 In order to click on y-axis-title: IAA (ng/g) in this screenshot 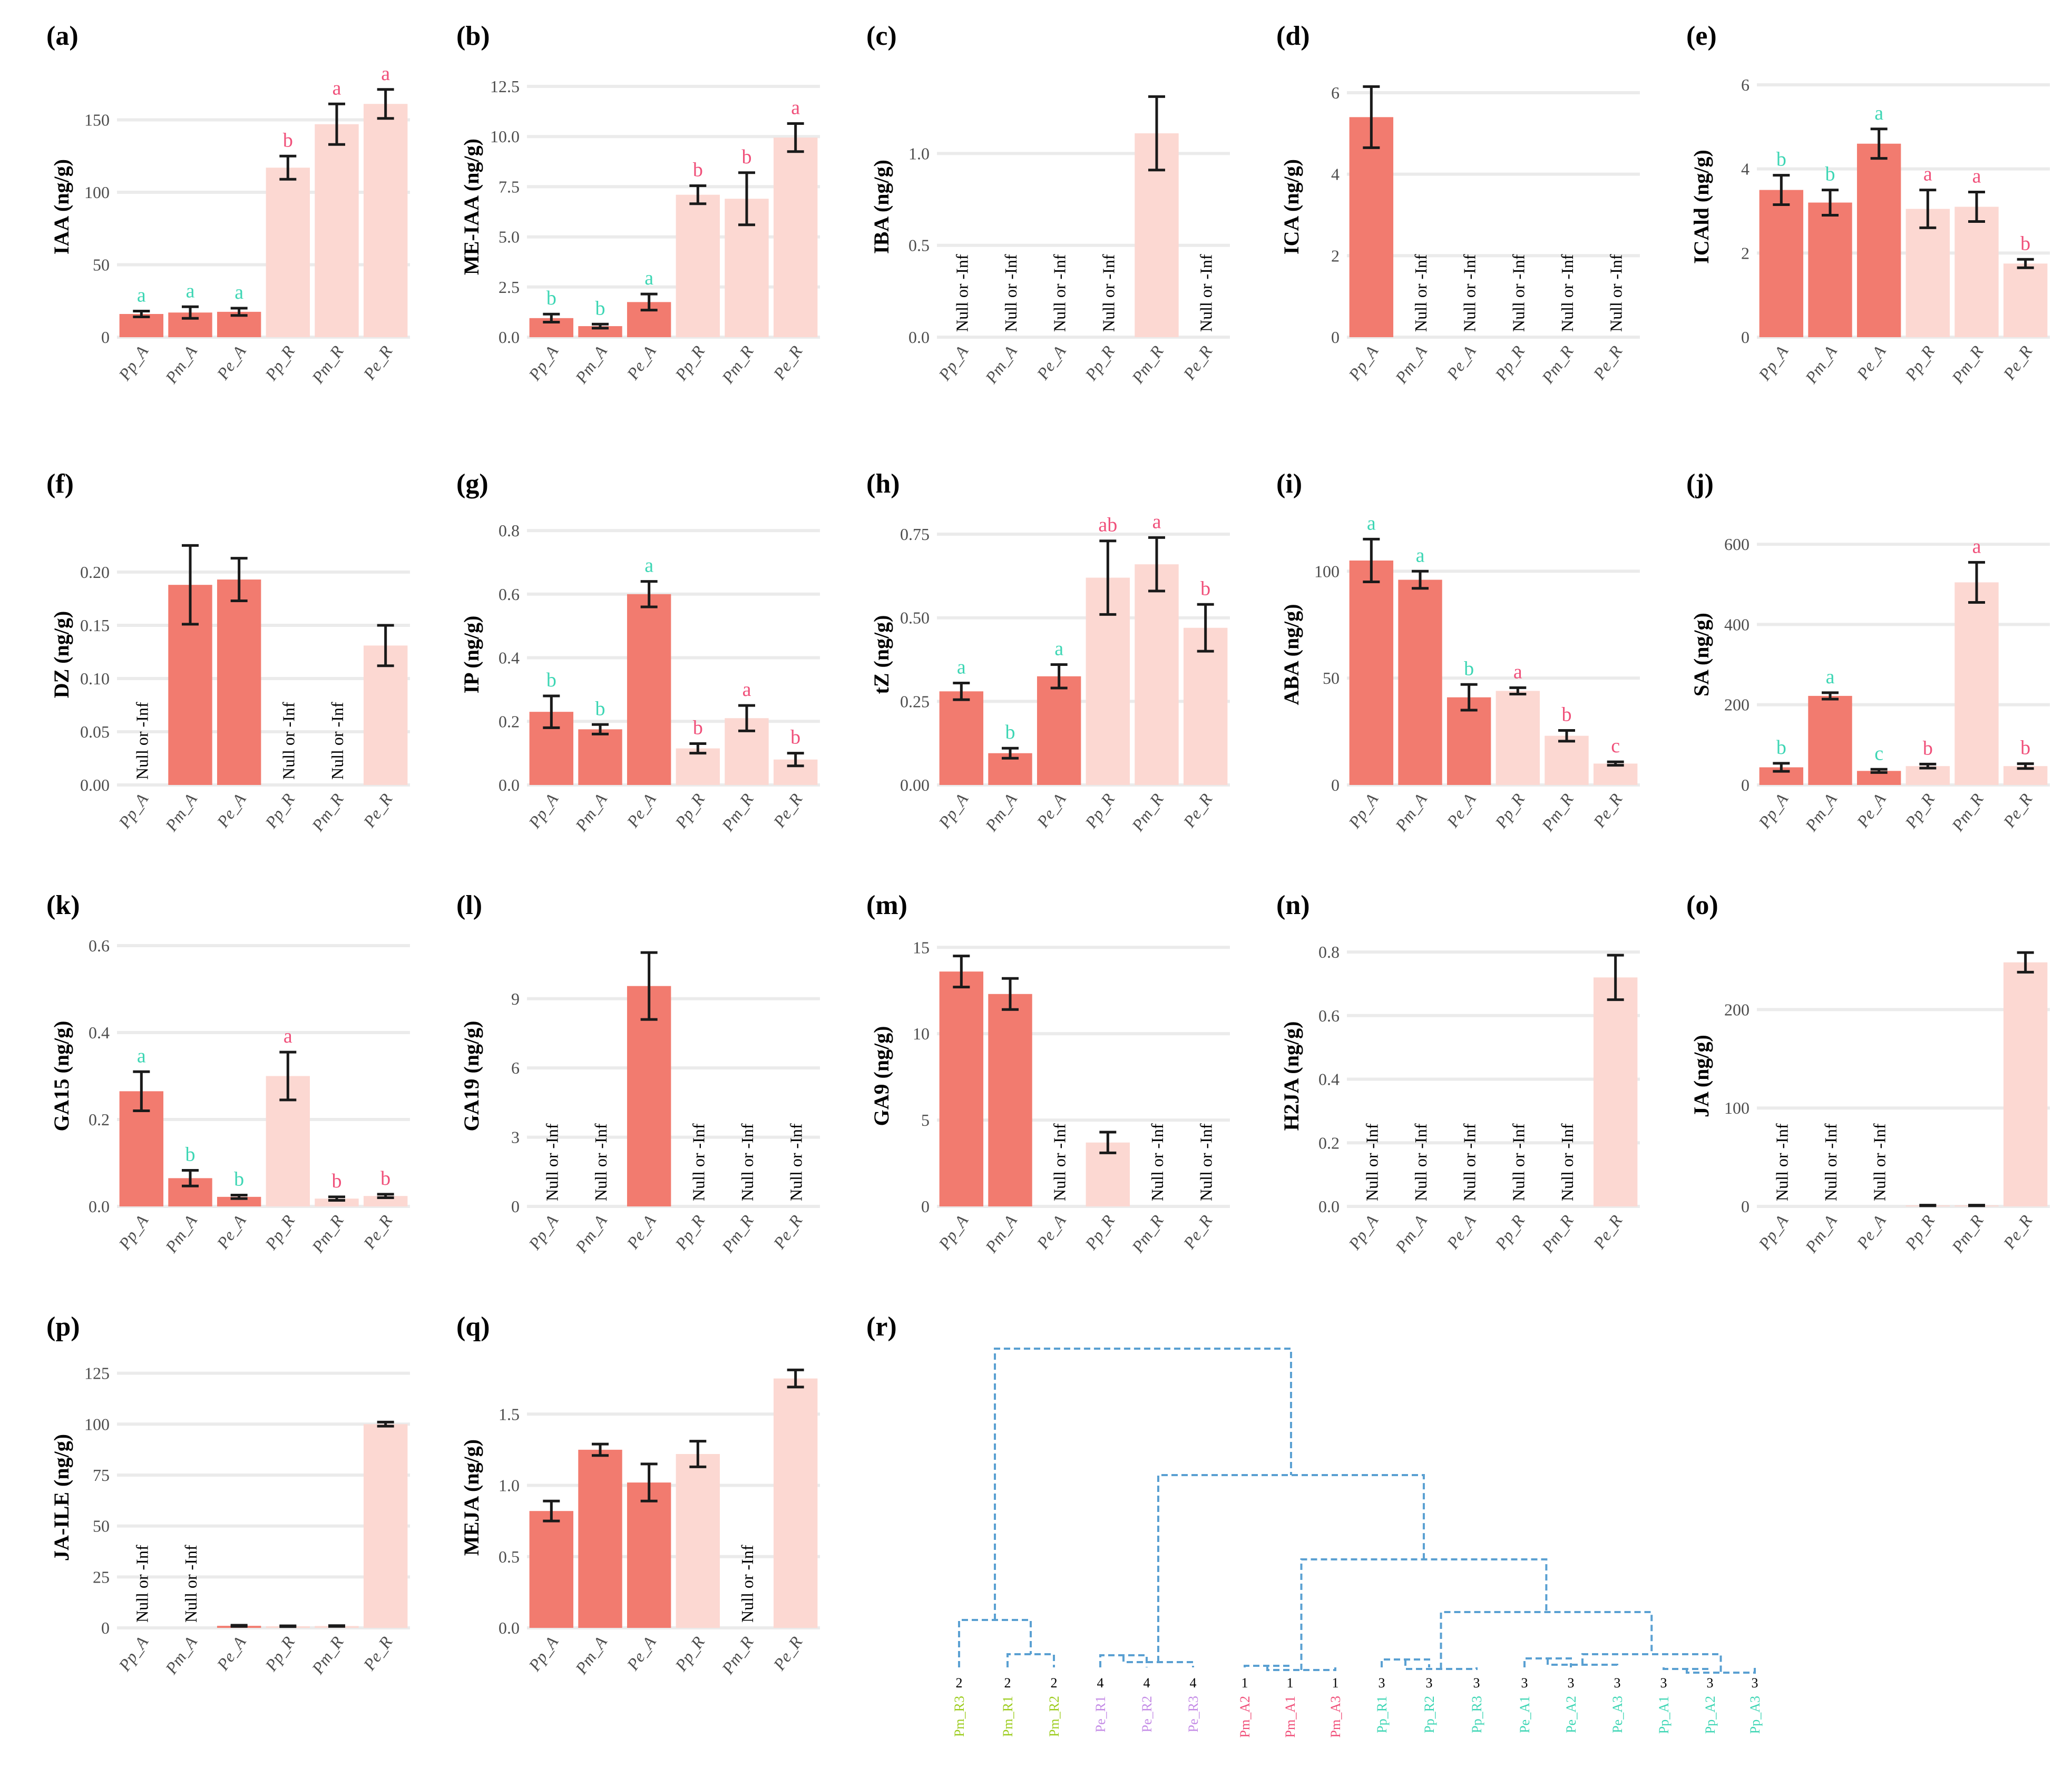, I will do `click(61, 206)`.